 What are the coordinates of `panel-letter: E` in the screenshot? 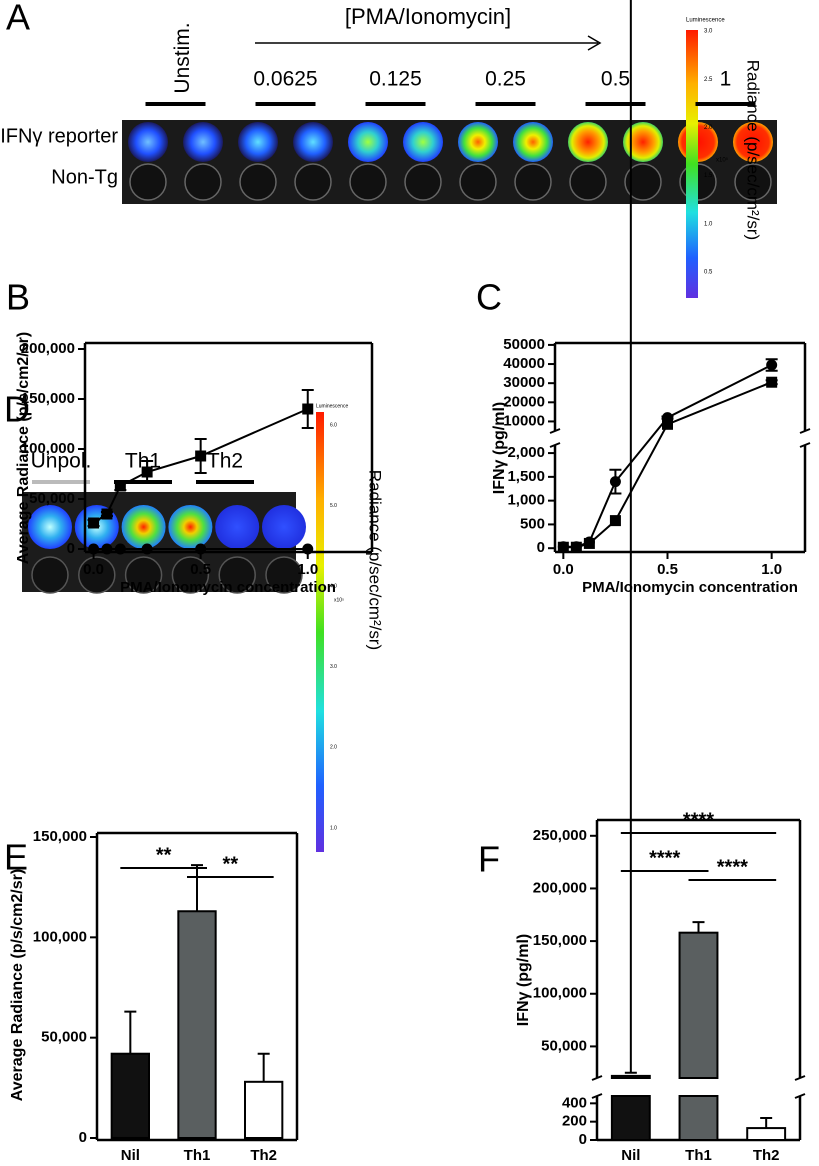 It's located at (16, 857).